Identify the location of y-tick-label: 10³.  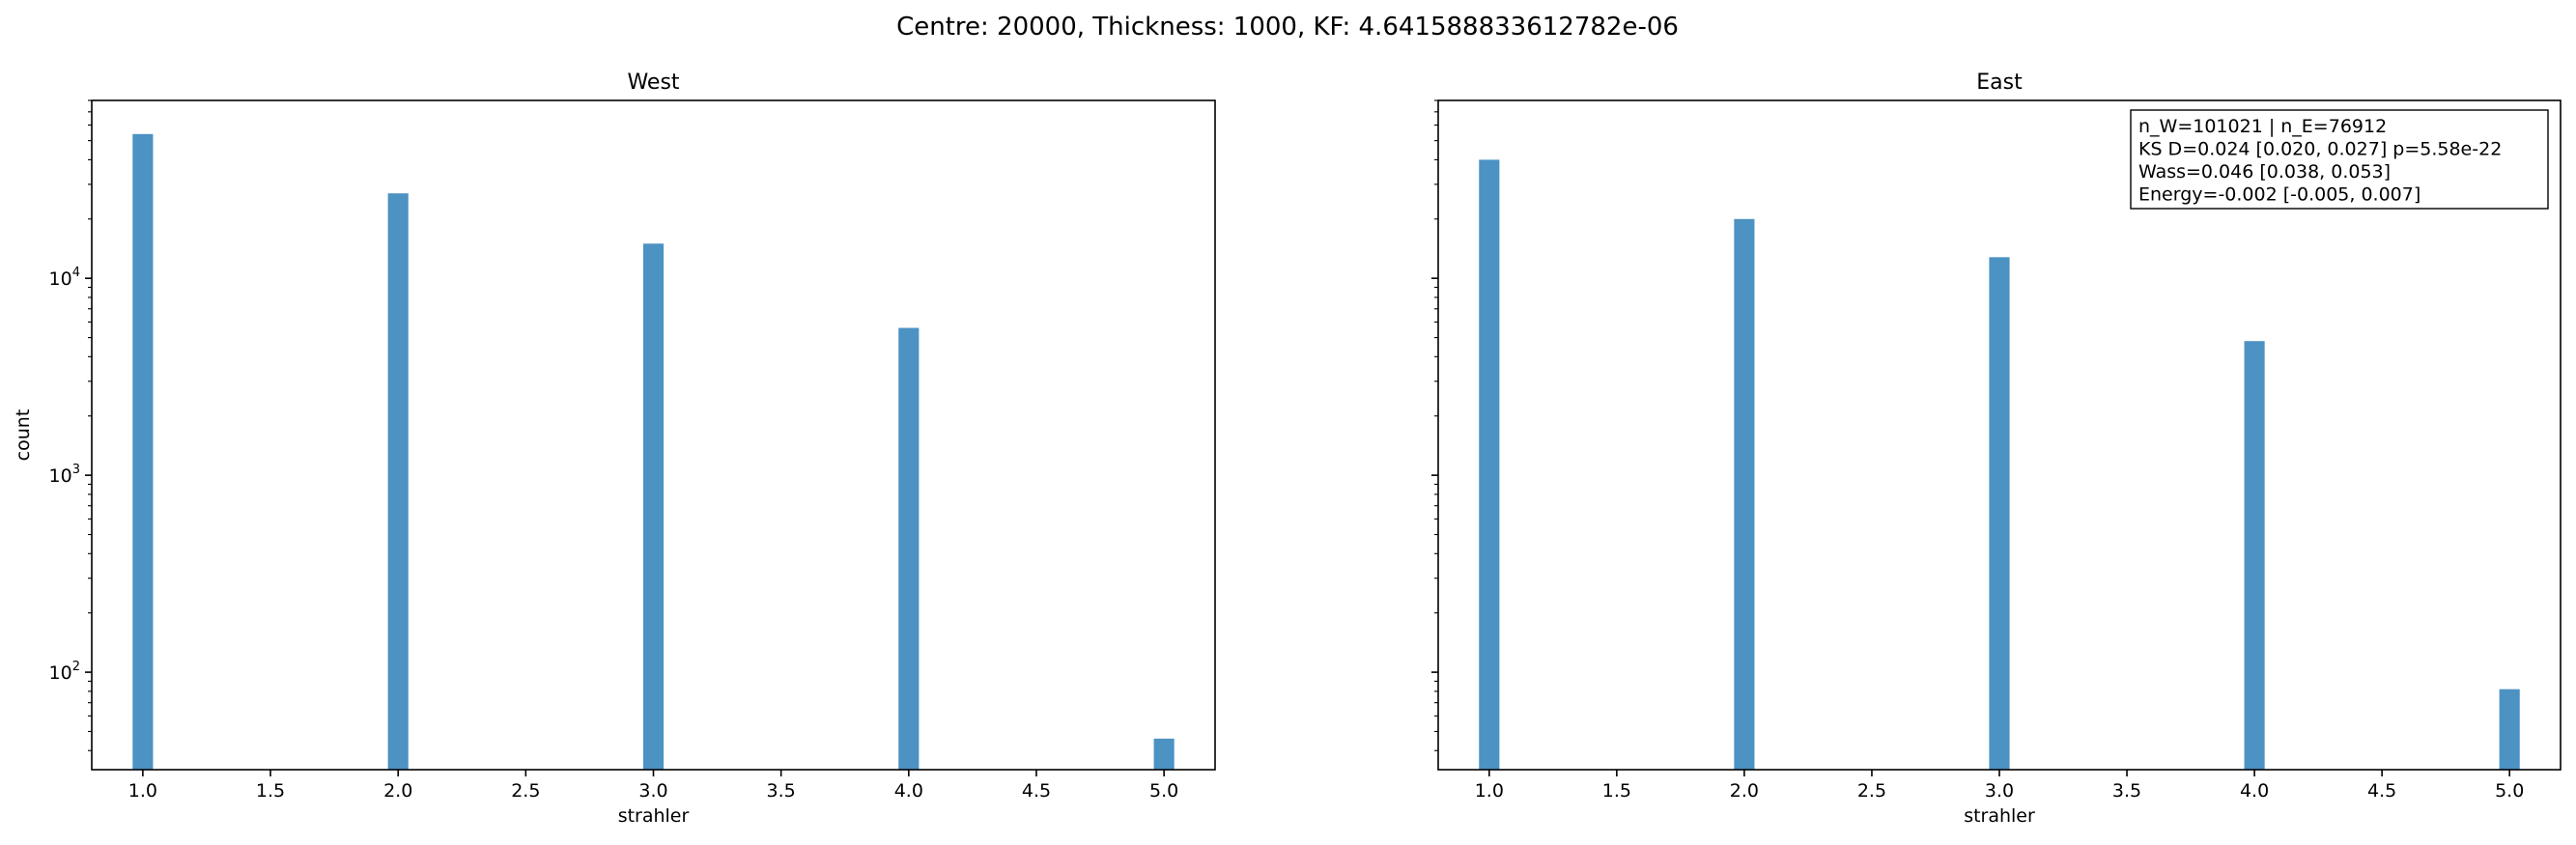
(64, 475).